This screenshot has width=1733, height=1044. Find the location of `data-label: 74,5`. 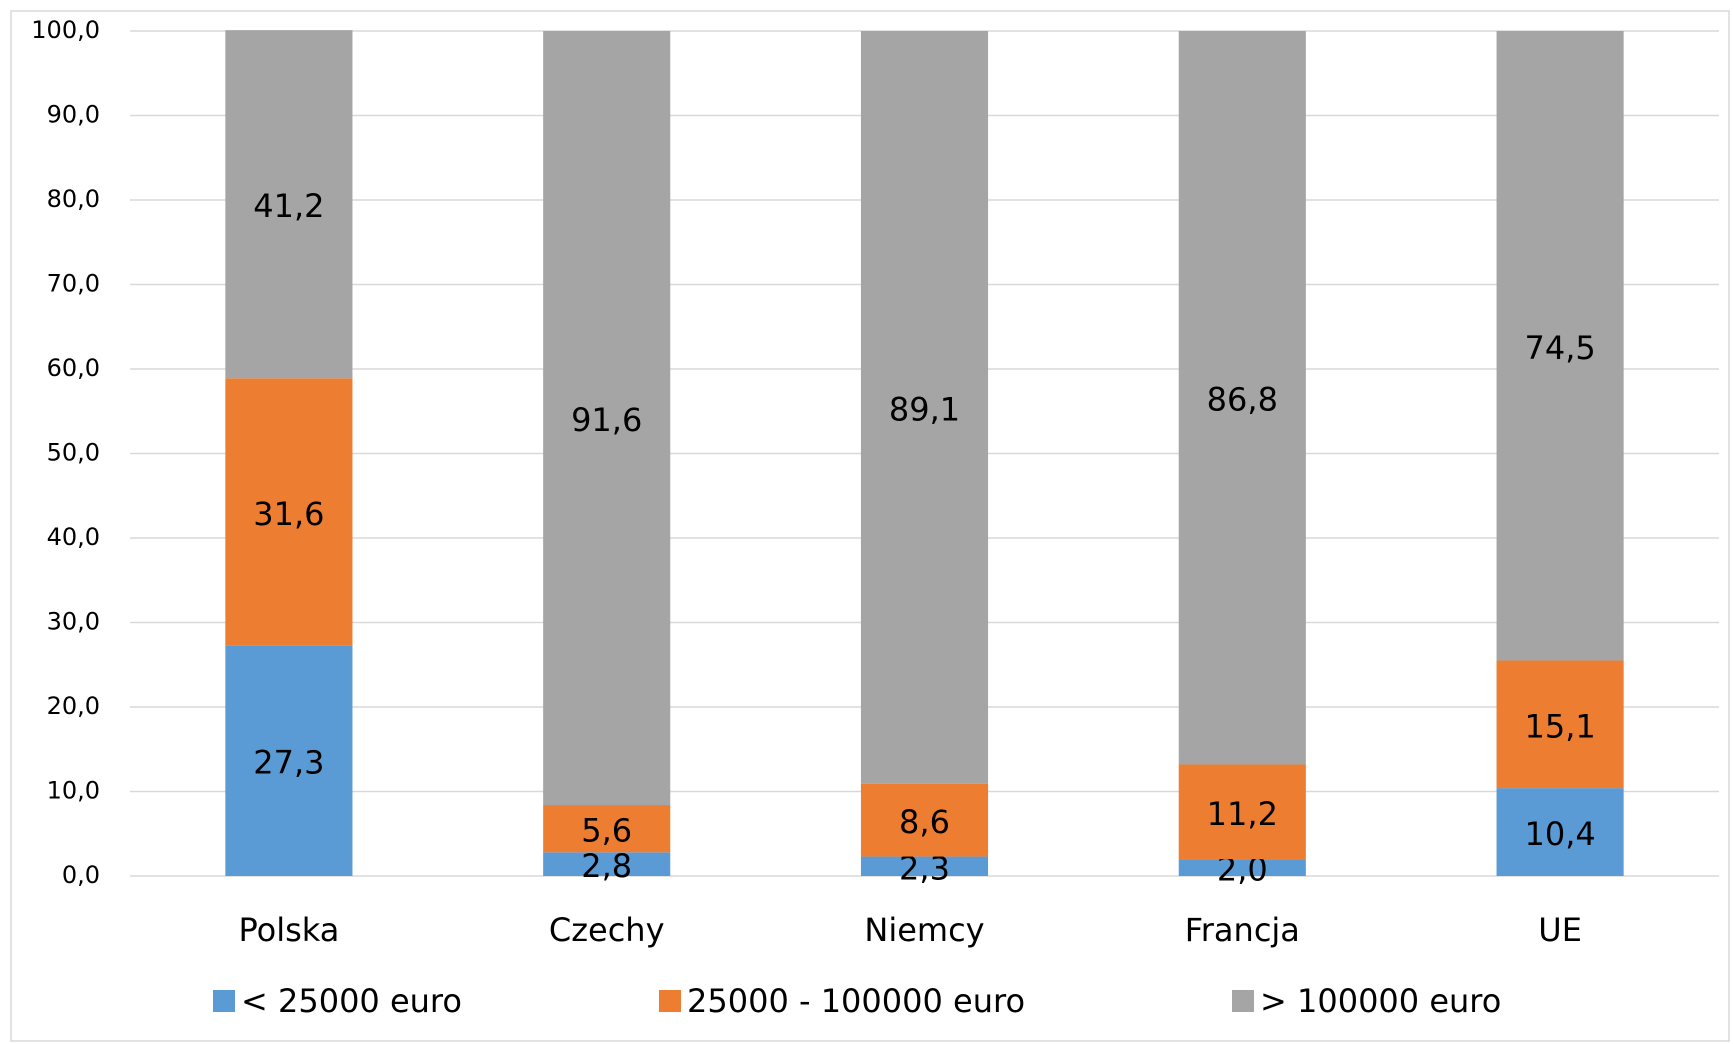

data-label: 74,5 is located at coordinates (1559, 348).